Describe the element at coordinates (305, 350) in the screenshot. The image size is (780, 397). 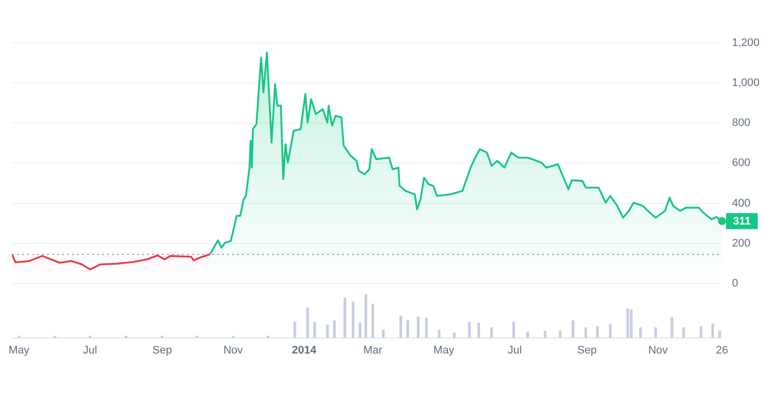
I see `x-tick-label: 2014` at that location.